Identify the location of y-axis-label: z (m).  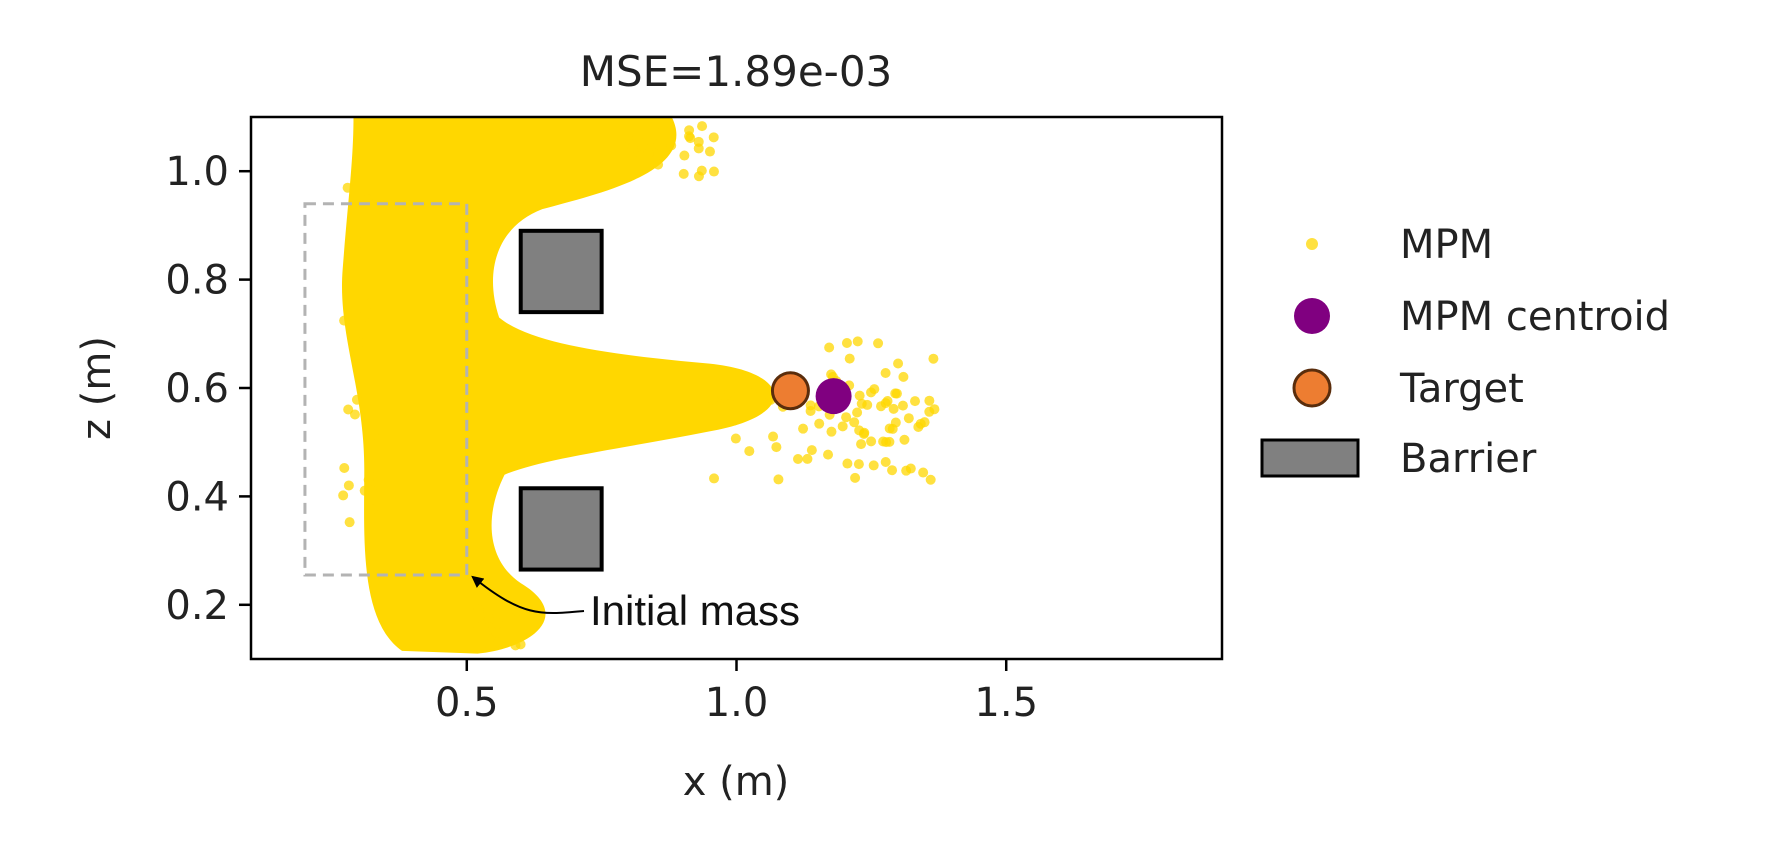
(97, 388).